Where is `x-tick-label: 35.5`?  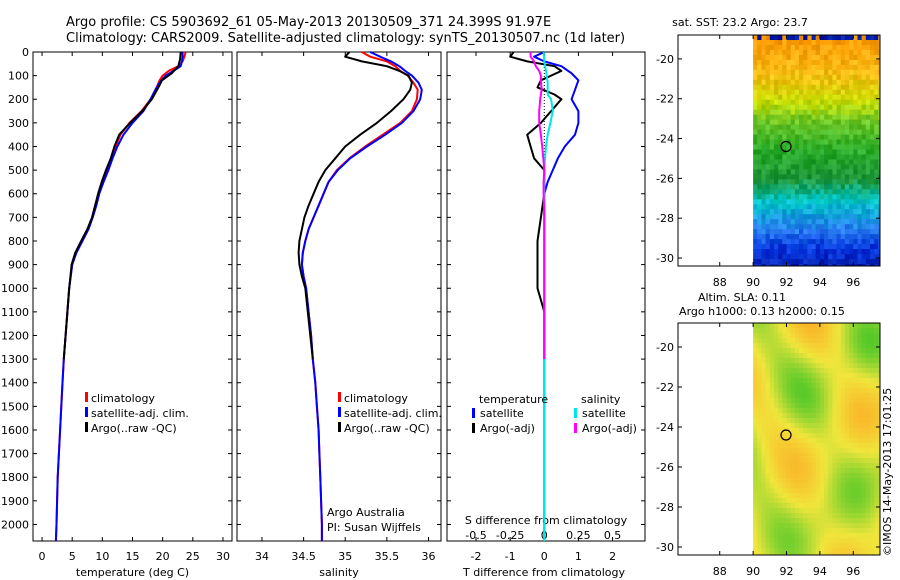
x-tick-label: 35.5 is located at coordinates (387, 556).